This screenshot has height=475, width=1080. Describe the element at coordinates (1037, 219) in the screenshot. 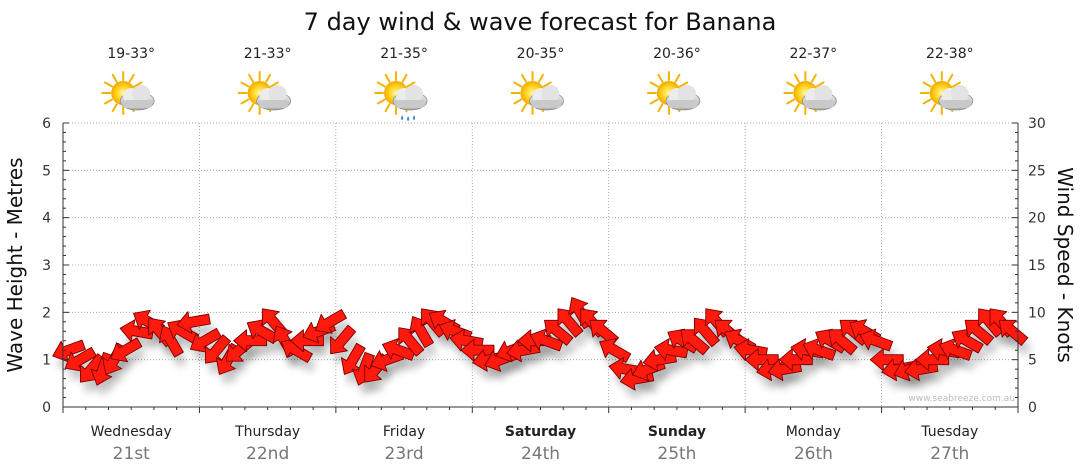

I see `right-tick-label: 20` at that location.